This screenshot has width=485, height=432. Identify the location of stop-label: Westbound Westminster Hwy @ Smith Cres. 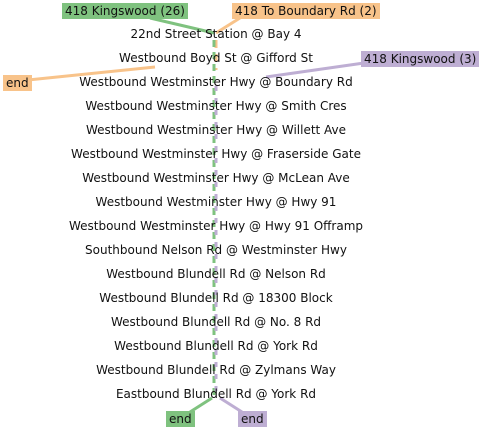
(216, 106).